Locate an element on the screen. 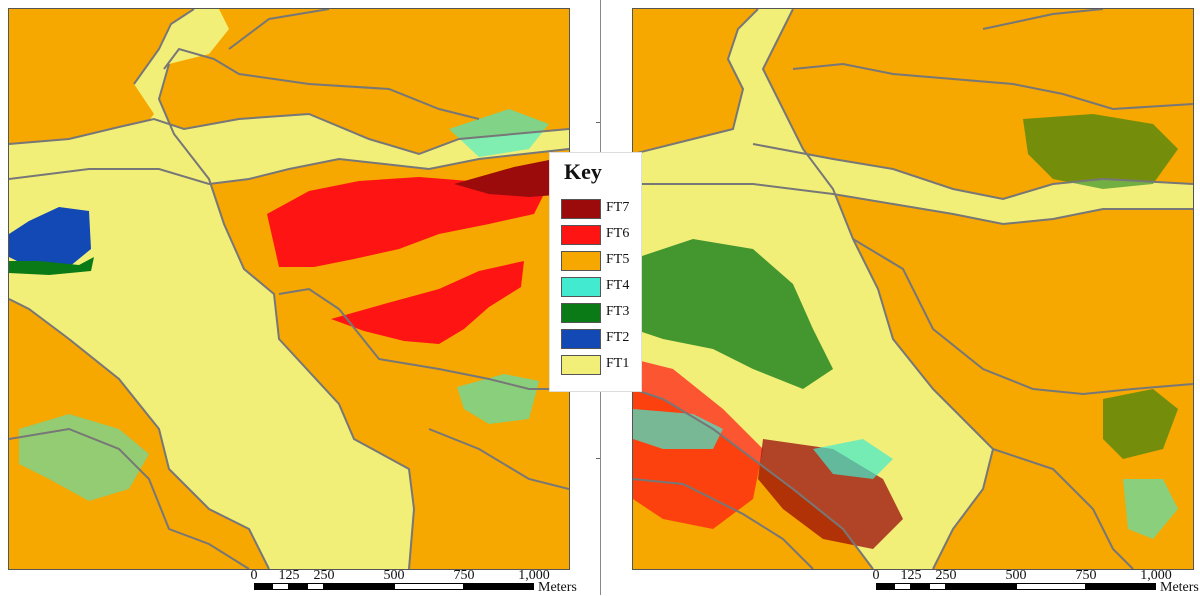  legend-item-ft3: FT3 is located at coordinates (601, 313).